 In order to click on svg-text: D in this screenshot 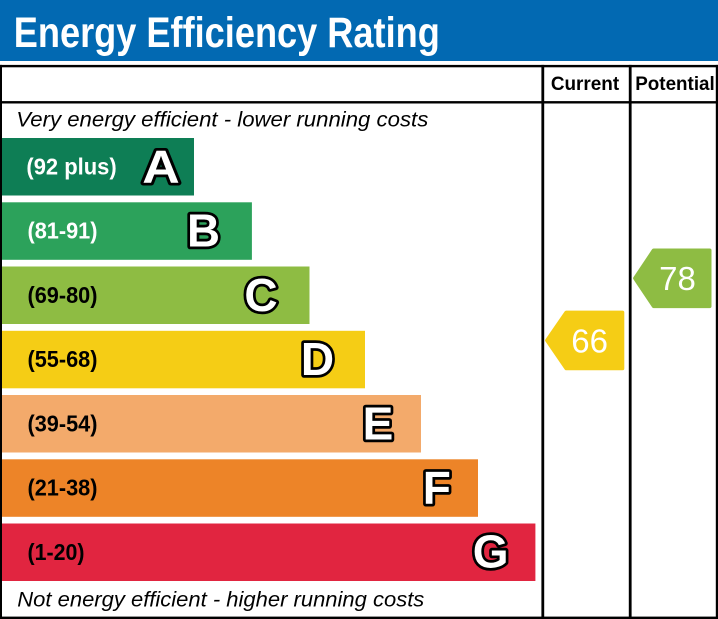, I will do `click(317, 359)`.